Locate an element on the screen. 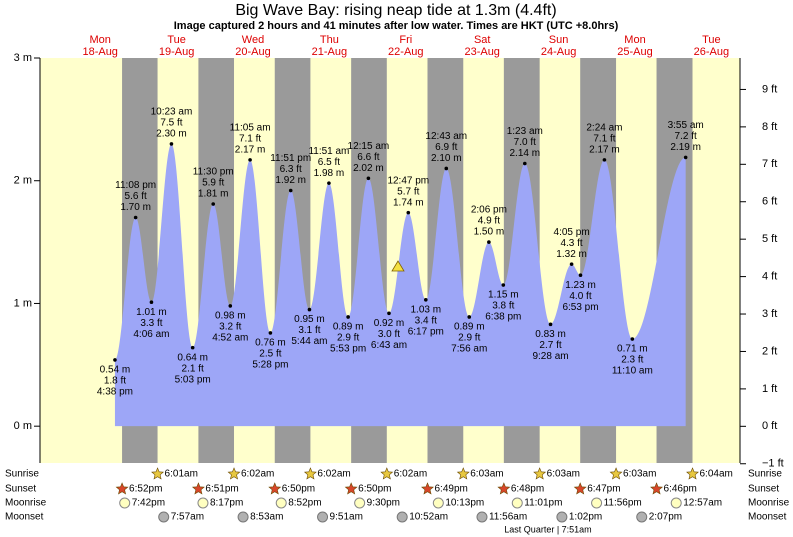 This screenshot has height=537, width=793. day-name: Thu is located at coordinates (329, 40).